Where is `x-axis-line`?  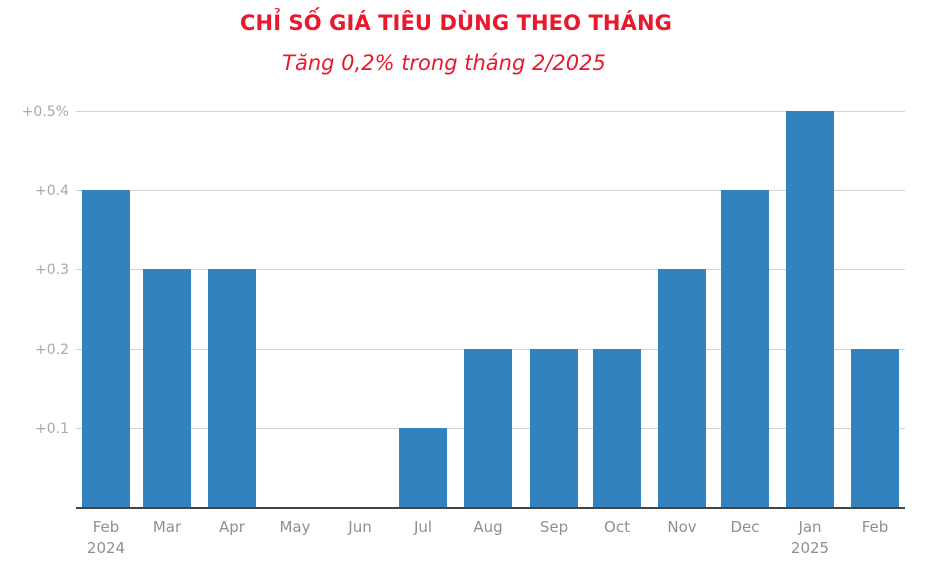
x-axis-line is located at coordinates (490, 508).